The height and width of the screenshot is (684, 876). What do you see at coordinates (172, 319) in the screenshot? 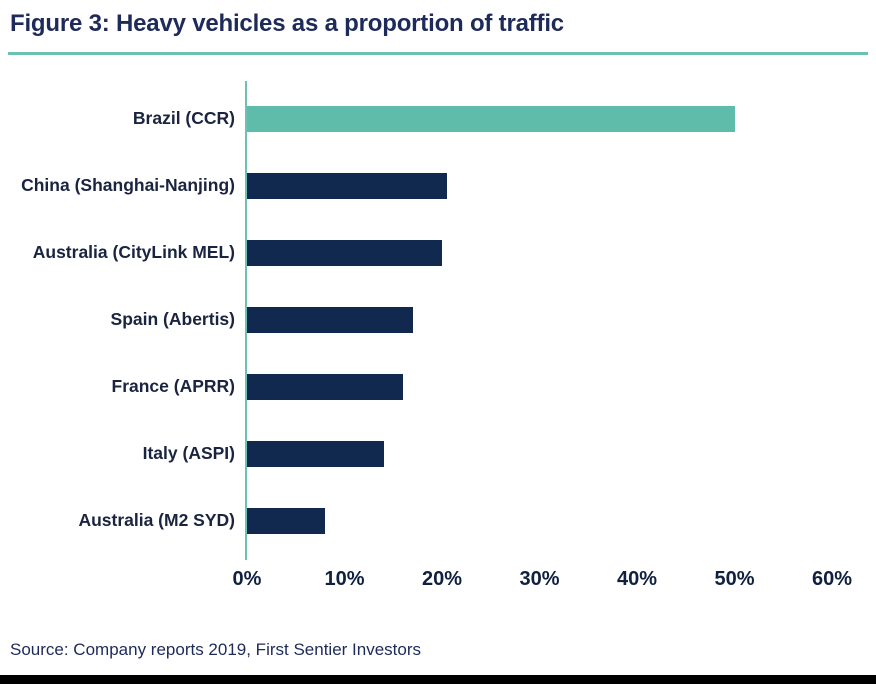
I see `category-label: Spain (Abertis)` at bounding box center [172, 319].